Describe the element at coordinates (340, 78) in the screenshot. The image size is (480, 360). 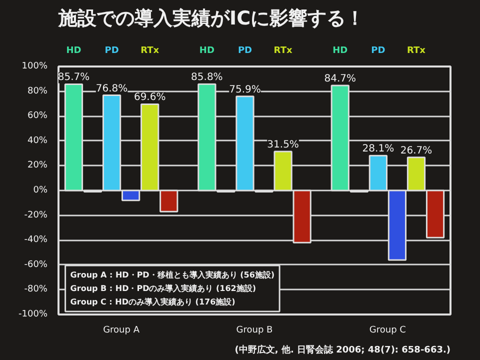
I see `data-label: 84.7%` at that location.